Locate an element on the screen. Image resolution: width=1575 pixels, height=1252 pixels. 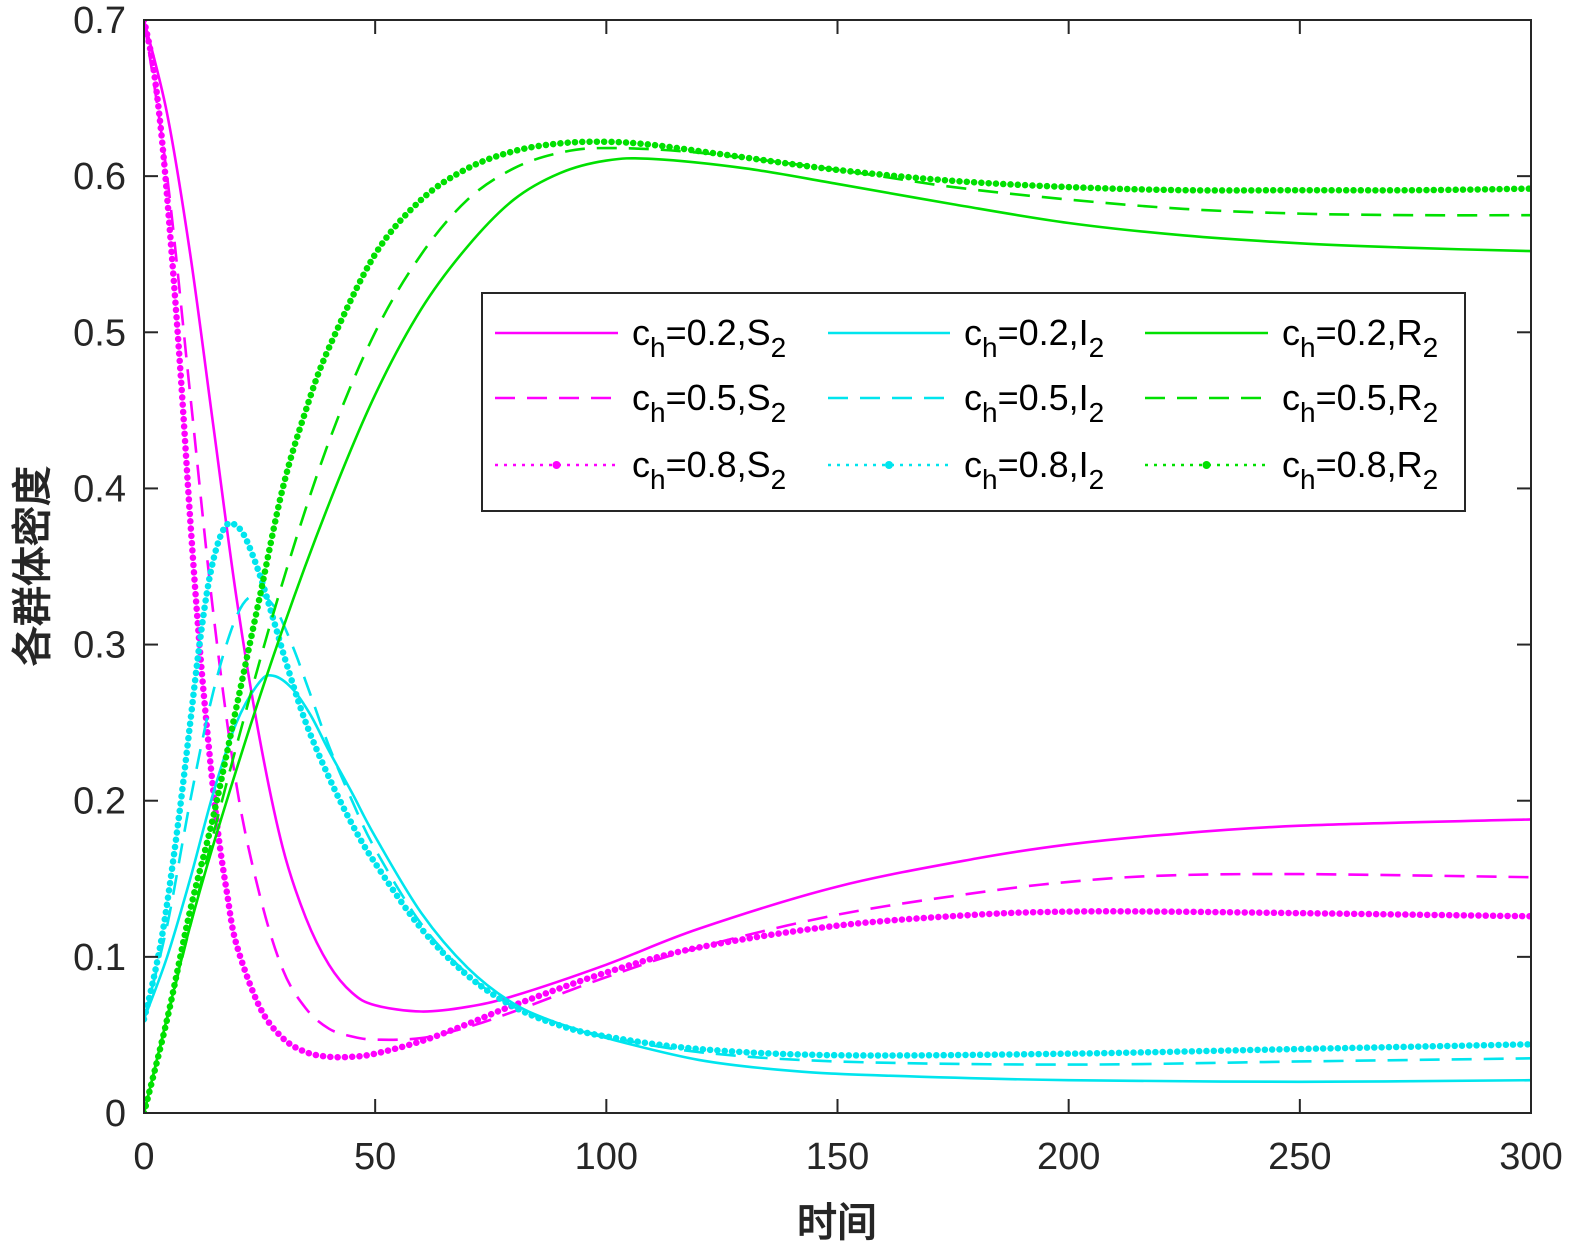
y-tick-label: 0 is located at coordinates (115, 1114).